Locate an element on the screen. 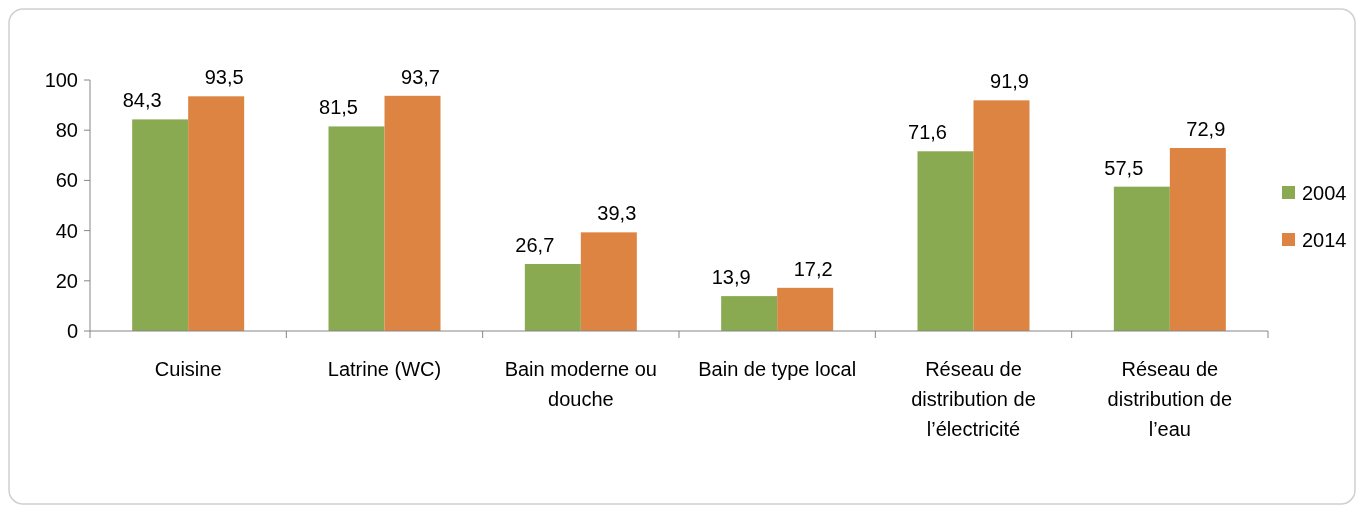 This screenshot has width=1364, height=513. x-tick-label: Cuisine is located at coordinates (188, 369).